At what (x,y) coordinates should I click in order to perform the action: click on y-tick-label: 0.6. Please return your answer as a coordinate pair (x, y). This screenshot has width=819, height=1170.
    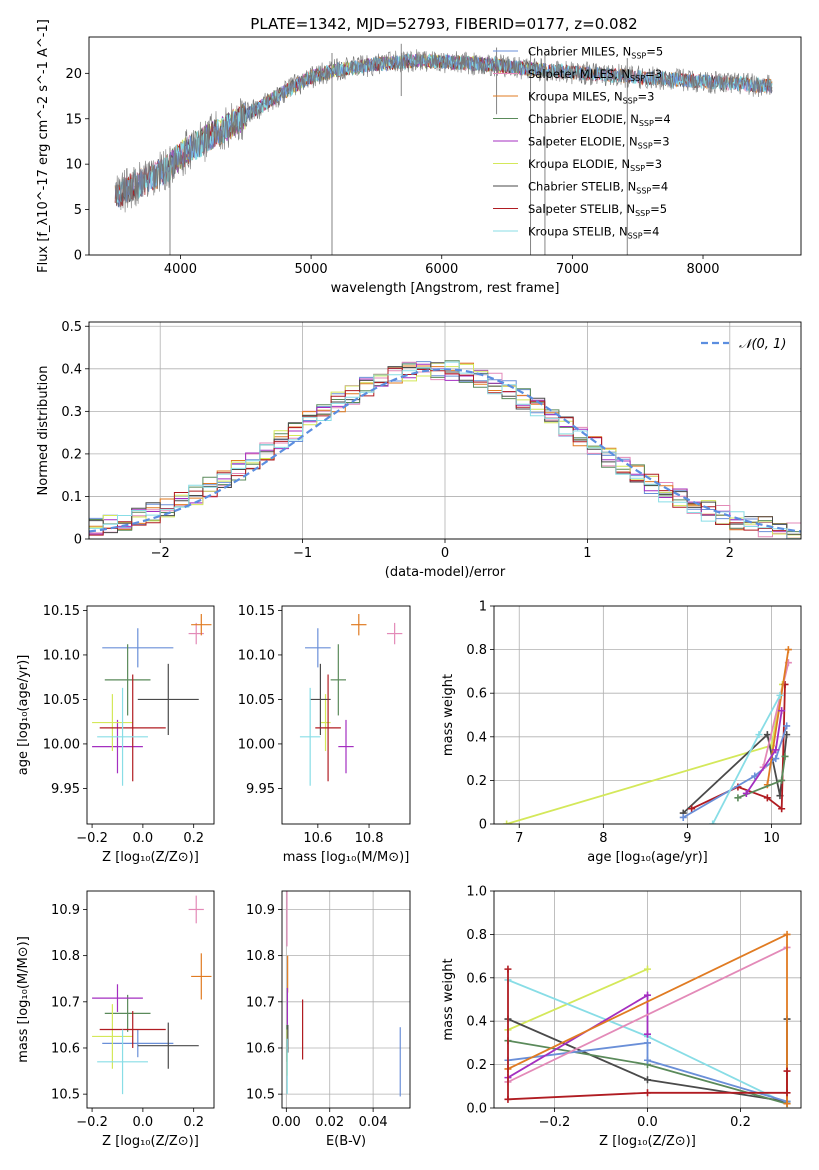
    Looking at the image, I should click on (476, 694).